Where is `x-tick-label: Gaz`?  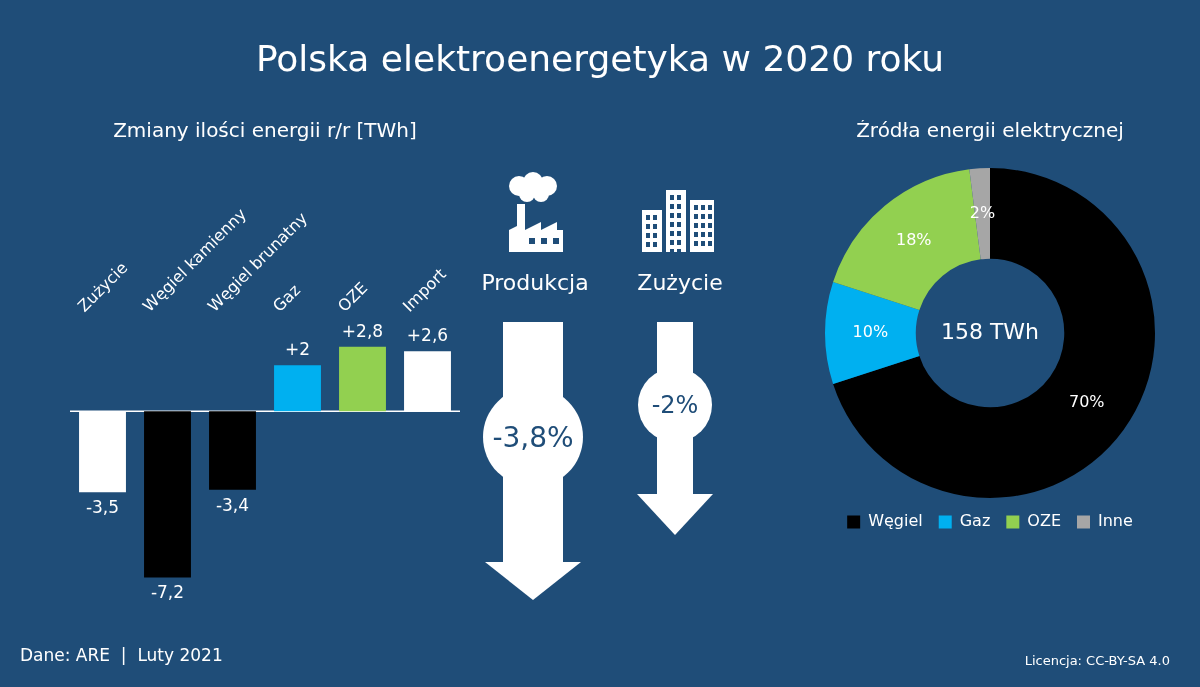
x-tick-label: Gaz is located at coordinates (286, 298).